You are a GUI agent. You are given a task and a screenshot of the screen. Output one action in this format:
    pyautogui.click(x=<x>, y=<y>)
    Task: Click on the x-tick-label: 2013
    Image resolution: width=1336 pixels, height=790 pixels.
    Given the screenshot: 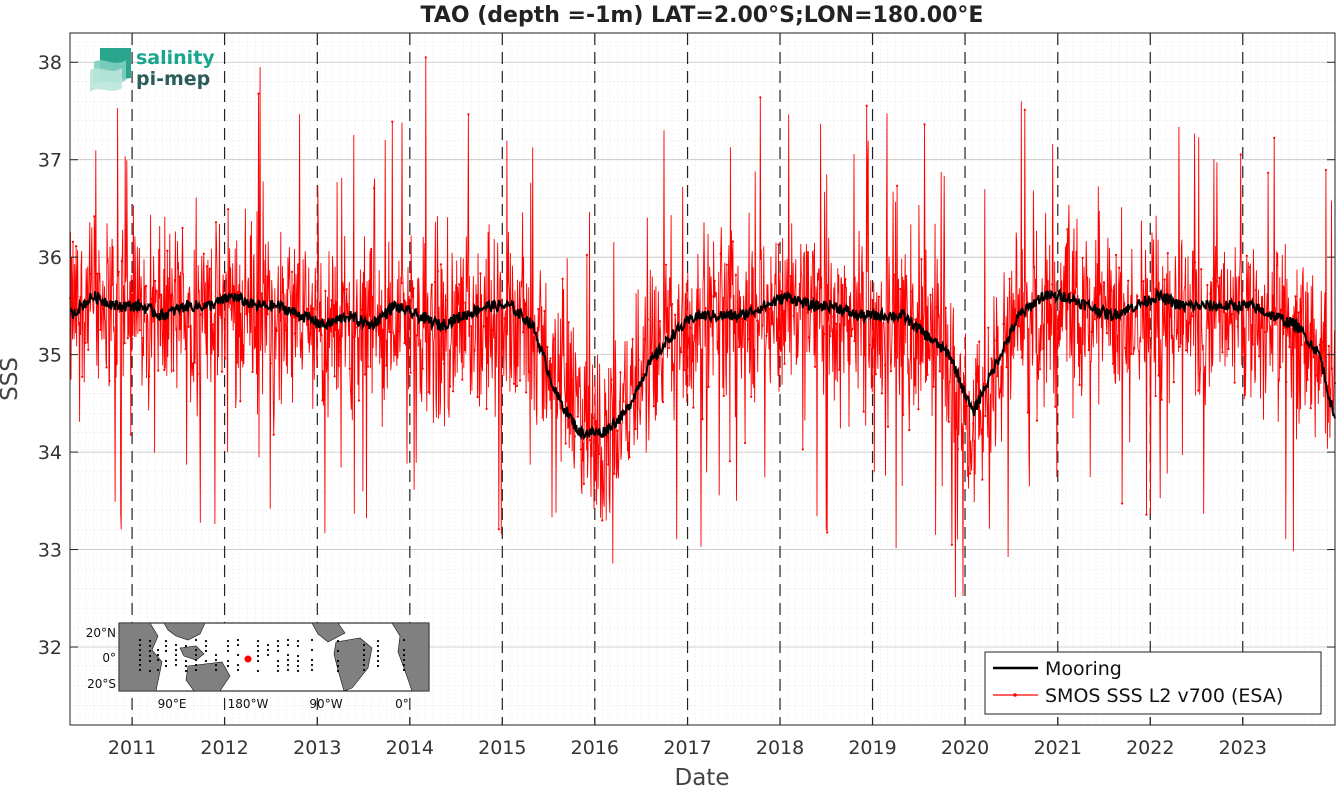 What is the action you would take?
    pyautogui.click(x=317, y=748)
    